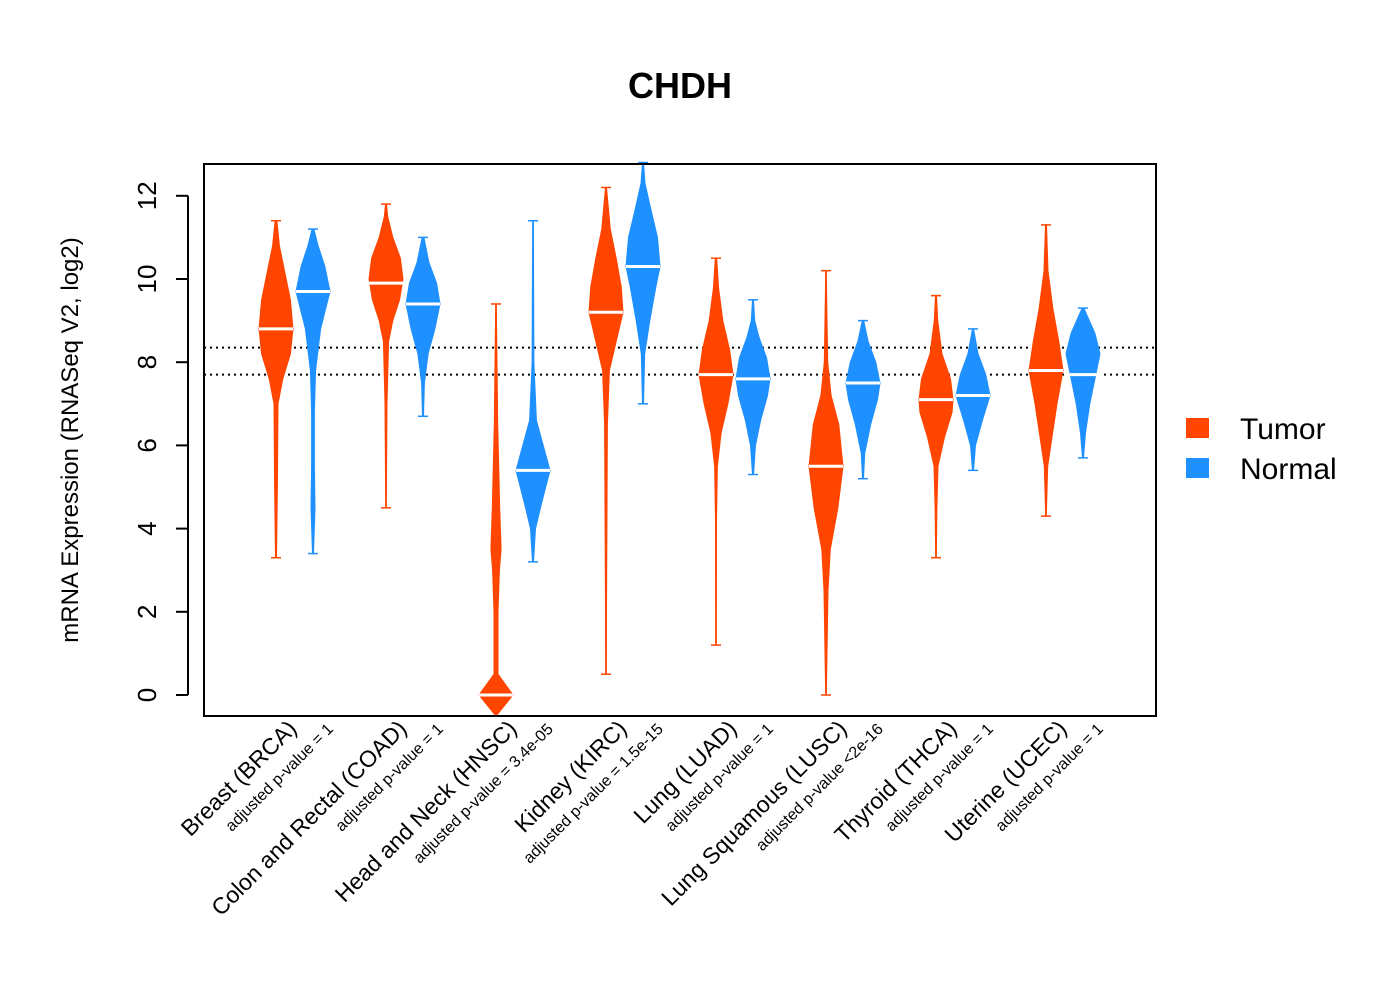 This screenshot has height=1000, width=1400. Describe the element at coordinates (147, 695) in the screenshot. I see `y-tick-label: 0` at that location.